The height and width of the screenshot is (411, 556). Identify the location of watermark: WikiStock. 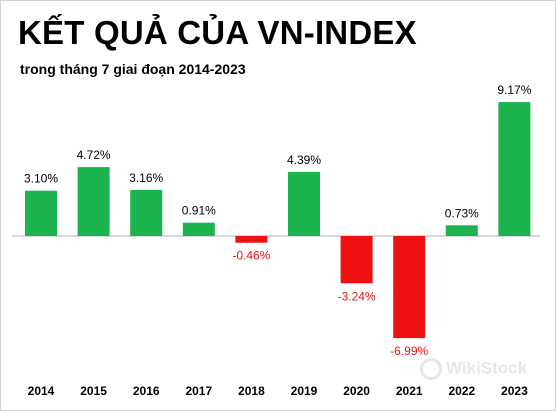
(473, 369).